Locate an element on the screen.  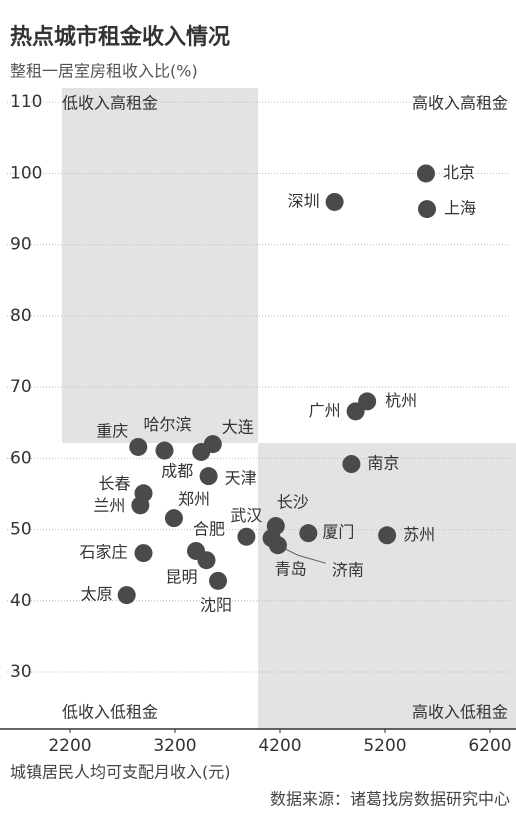
point-label: 沈阳 is located at coordinates (216, 604).